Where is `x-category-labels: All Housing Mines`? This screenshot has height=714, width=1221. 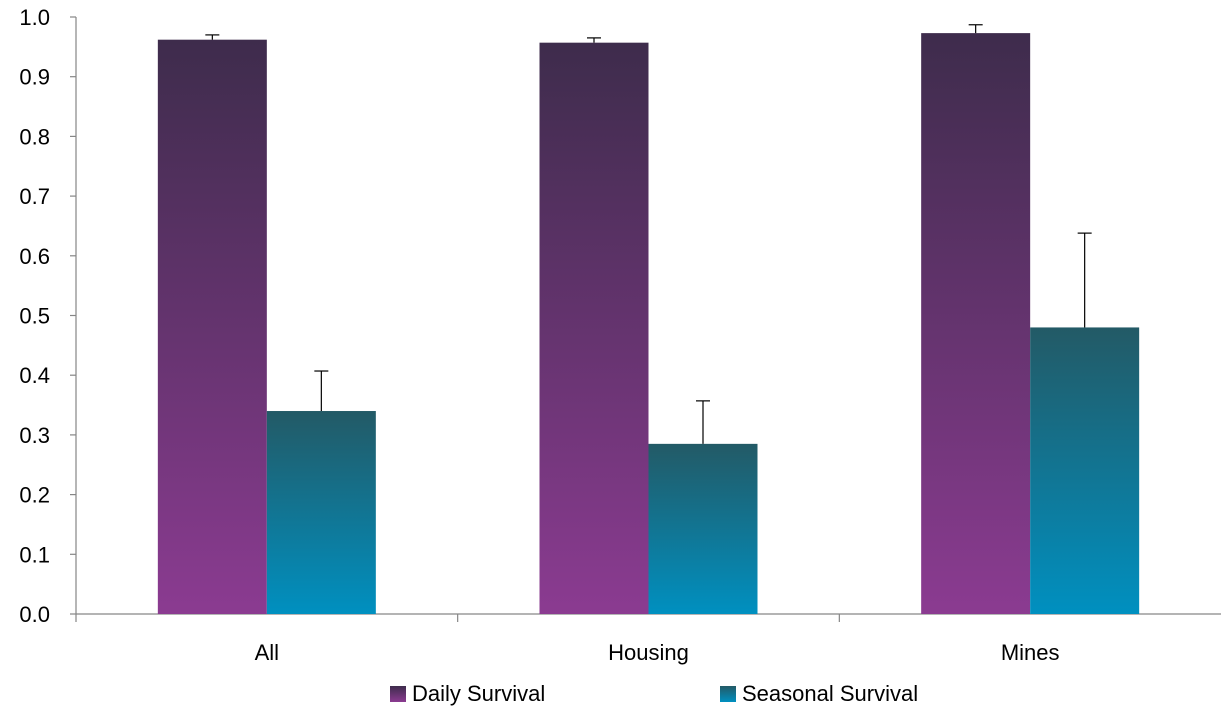 x-category-labels: All Housing Mines is located at coordinates (657, 652).